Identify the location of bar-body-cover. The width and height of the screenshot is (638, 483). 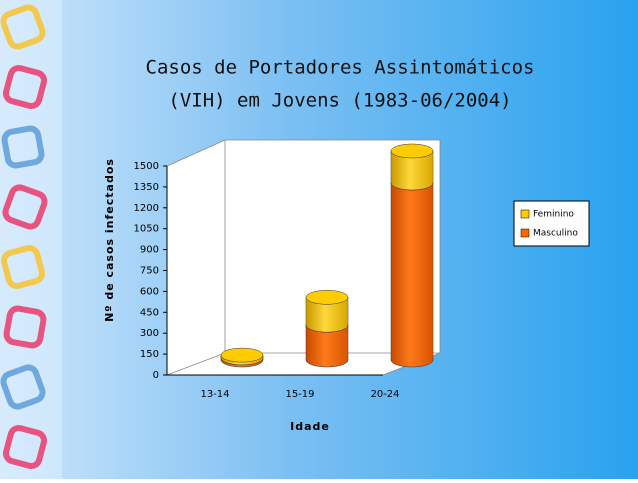
(412, 271).